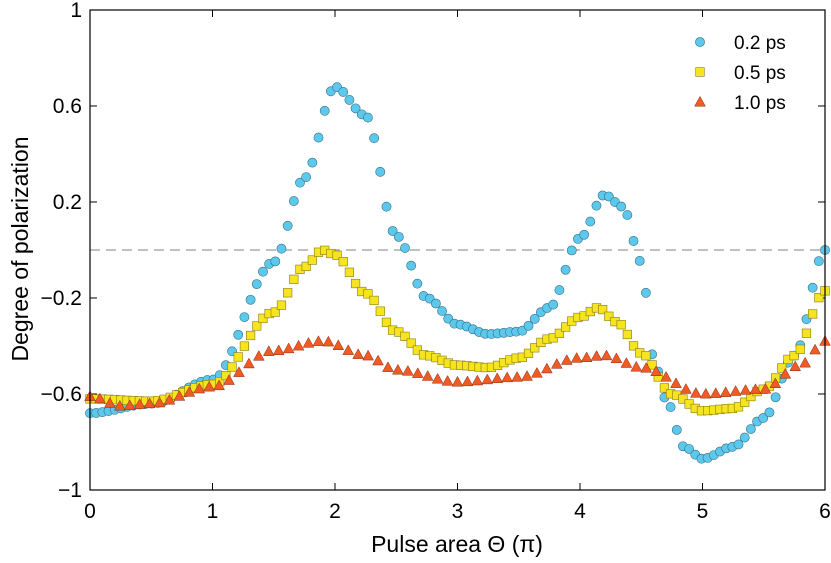 The height and width of the screenshot is (563, 831). Describe the element at coordinates (760, 43) in the screenshot. I see `legend-label: 0.2 ps` at that location.